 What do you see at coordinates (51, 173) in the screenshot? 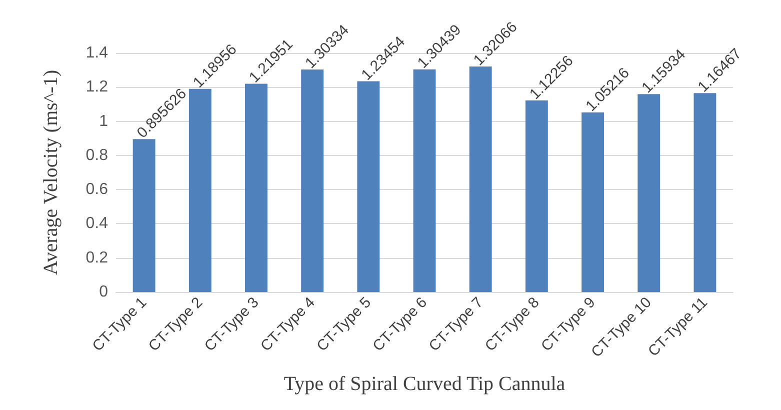
I see `y-axis-title: Average Velocity (ms^-1)` at bounding box center [51, 173].